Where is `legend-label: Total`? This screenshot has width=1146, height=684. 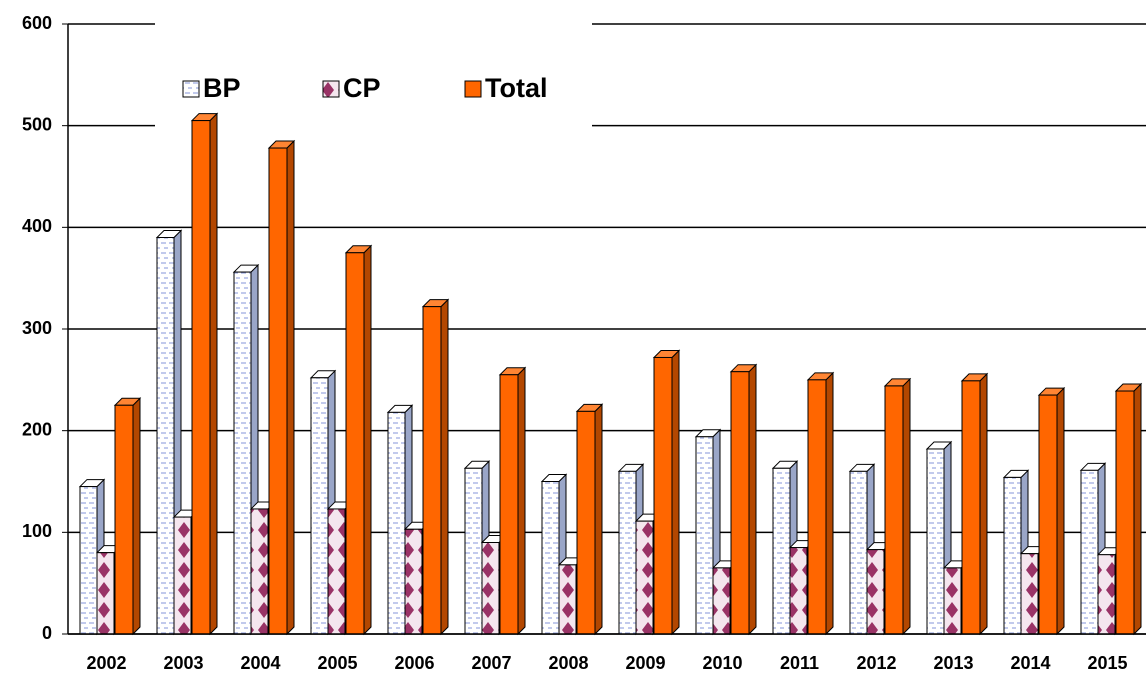
legend-label: Total is located at coordinates (516, 88).